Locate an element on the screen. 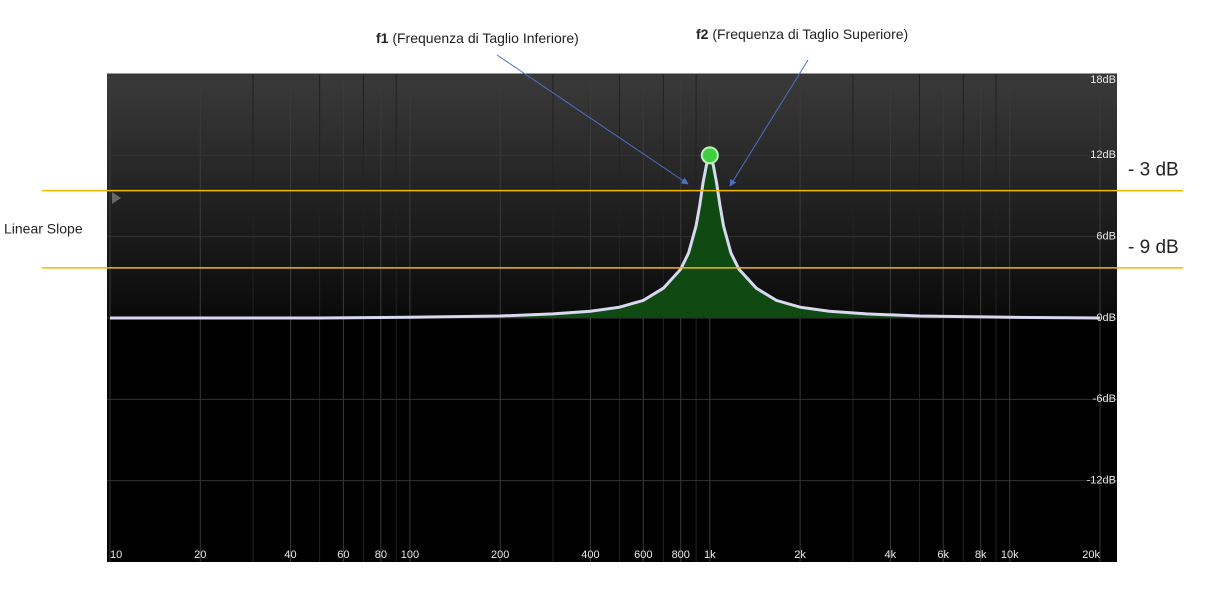  slope-label: Linear Slope is located at coordinates (43, 229).